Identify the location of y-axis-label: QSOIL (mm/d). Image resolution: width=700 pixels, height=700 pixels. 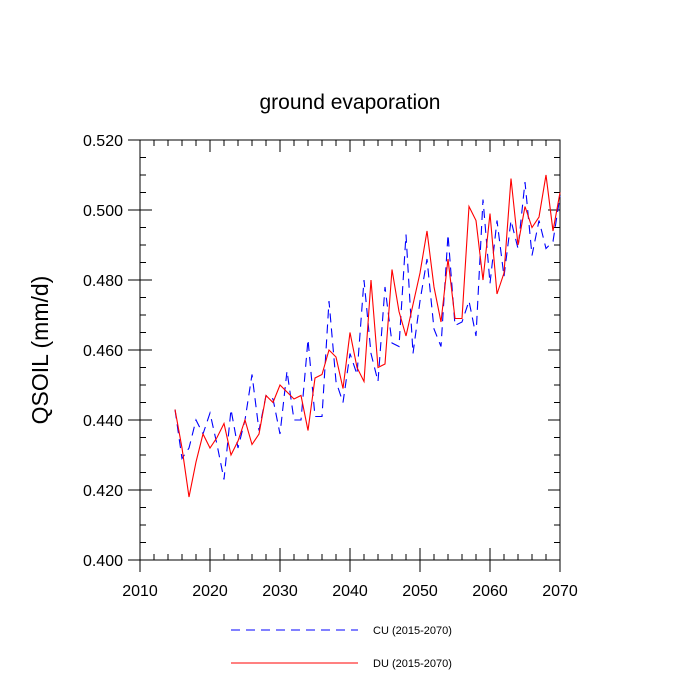
(40, 350).